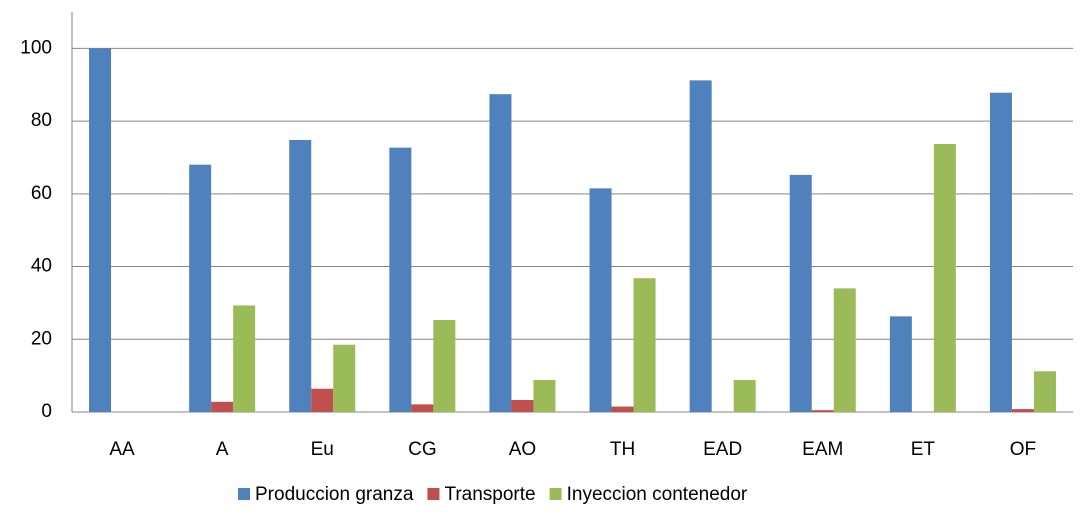 The image size is (1082, 515). What do you see at coordinates (334, 494) in the screenshot?
I see `legend-label: Produccion granza` at bounding box center [334, 494].